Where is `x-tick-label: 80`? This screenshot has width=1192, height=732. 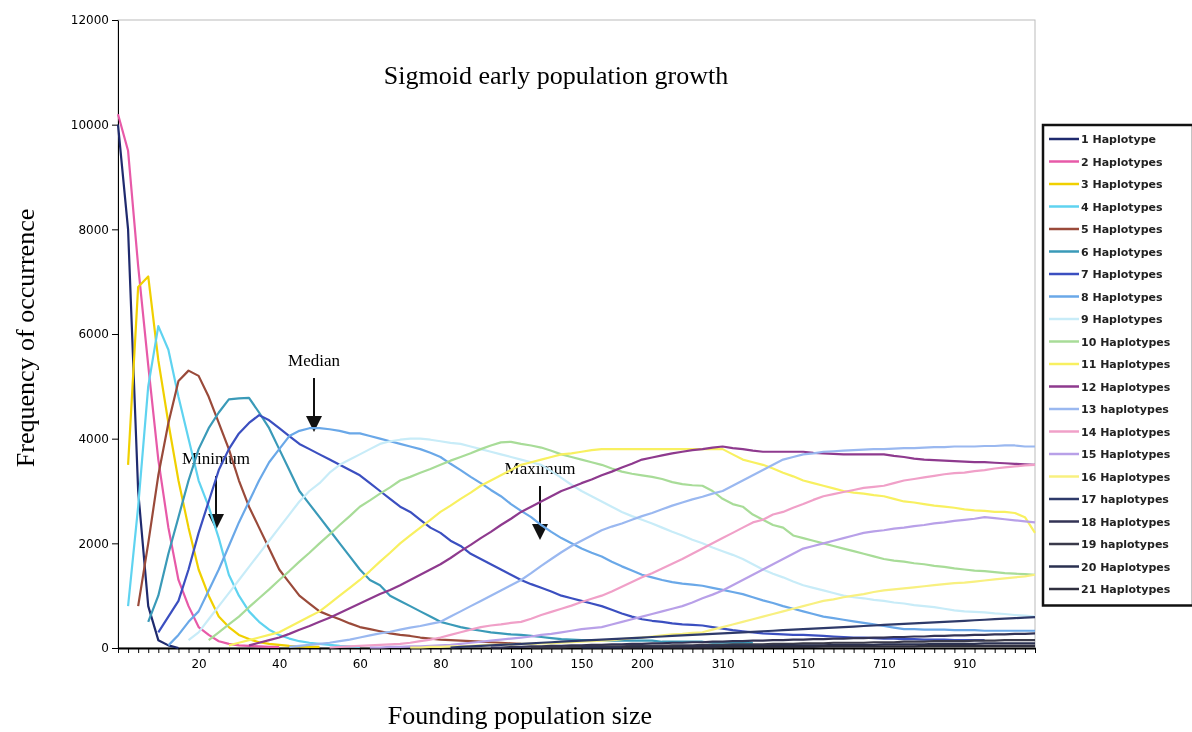 x-tick-label: 80 is located at coordinates (441, 664).